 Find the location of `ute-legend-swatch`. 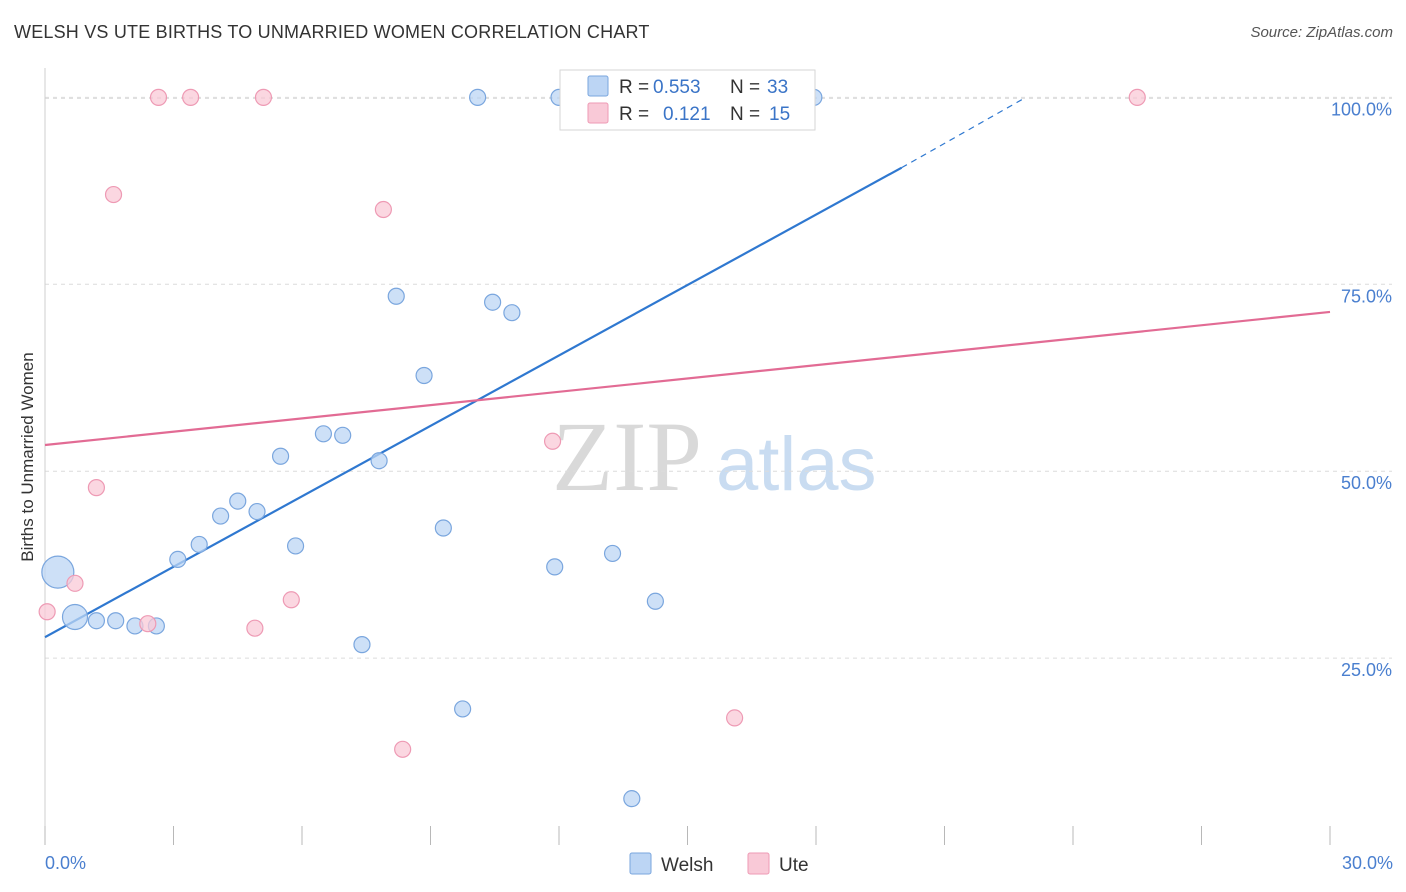

ute-legend-swatch is located at coordinates (598, 113).